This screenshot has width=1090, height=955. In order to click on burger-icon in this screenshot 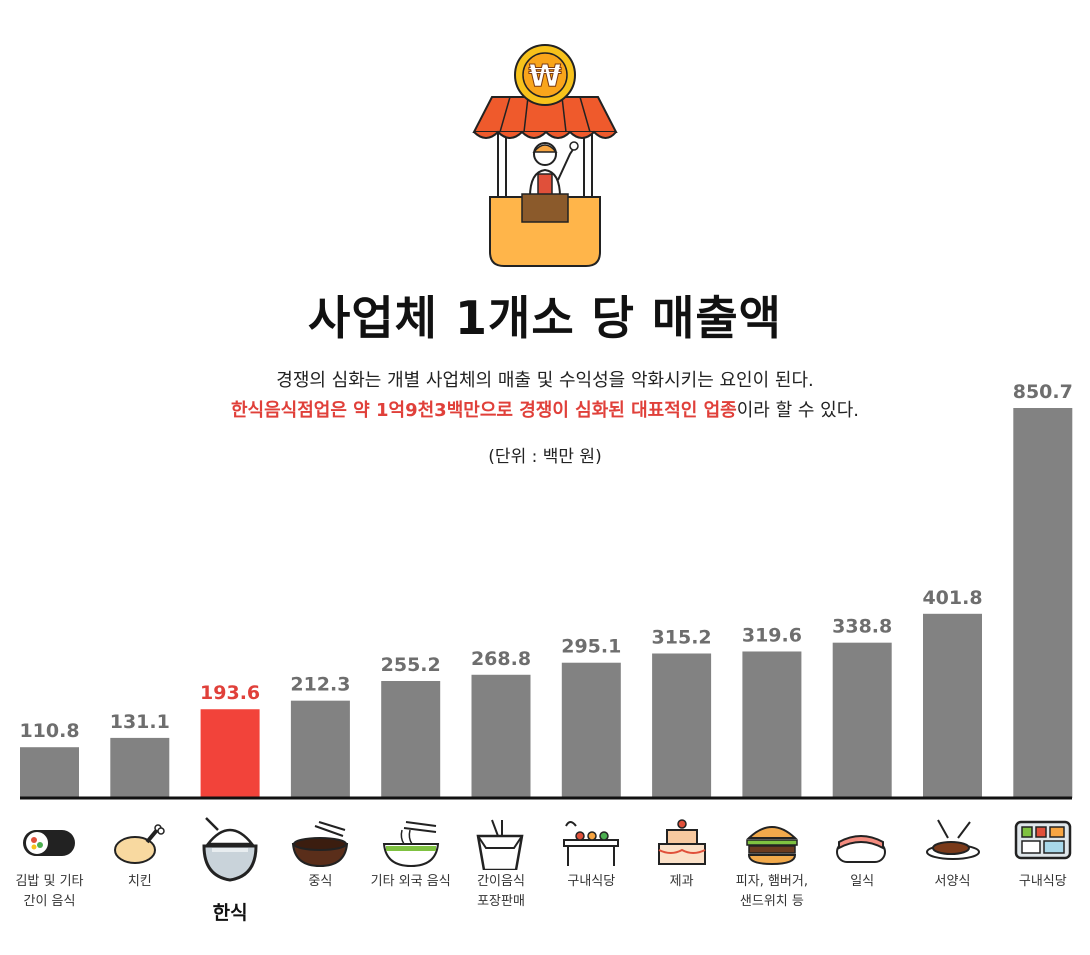, I will do `click(772, 846)`.